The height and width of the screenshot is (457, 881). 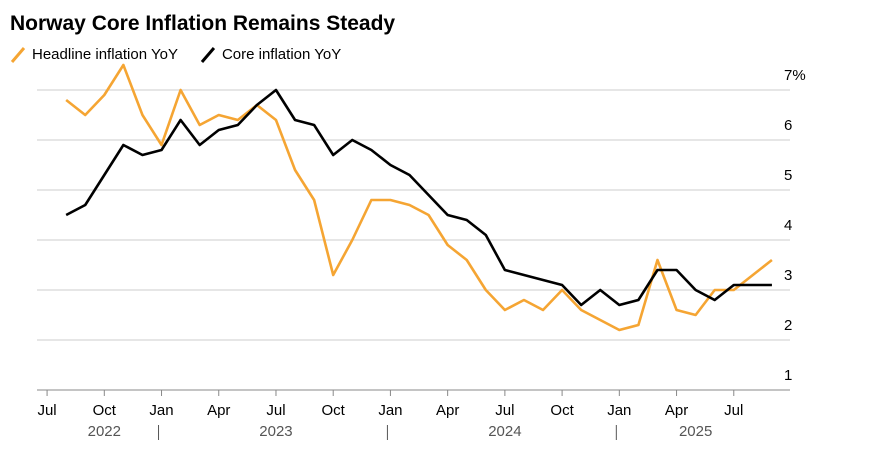 I want to click on y-tick-label: 1, so click(x=788, y=375).